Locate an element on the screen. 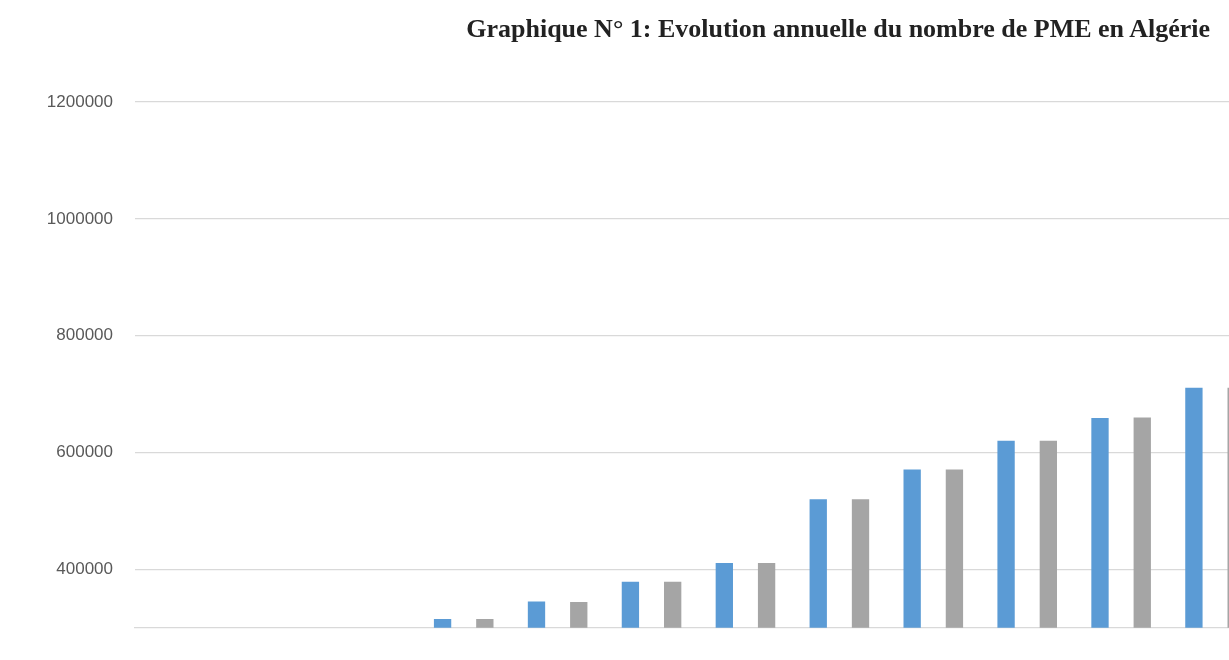  y-tick-label: 1200000 is located at coordinates (79, 101).